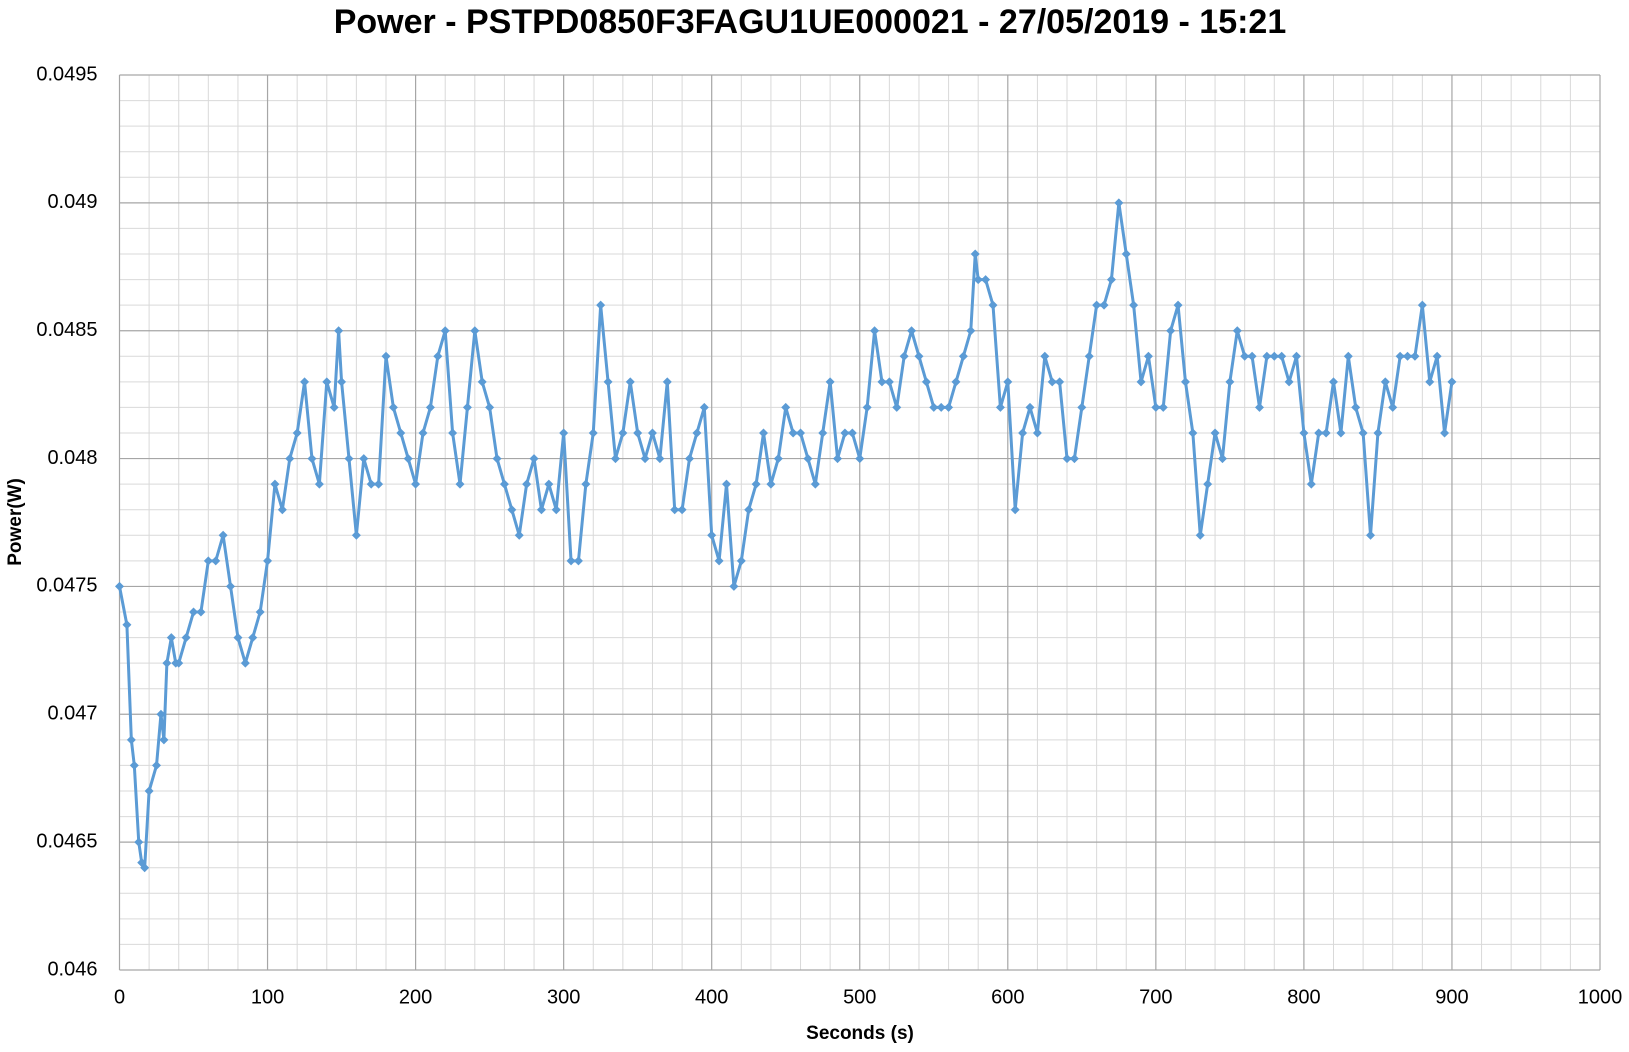  Describe the element at coordinates (1303, 997) in the screenshot. I see `x-tick-label: 800` at that location.